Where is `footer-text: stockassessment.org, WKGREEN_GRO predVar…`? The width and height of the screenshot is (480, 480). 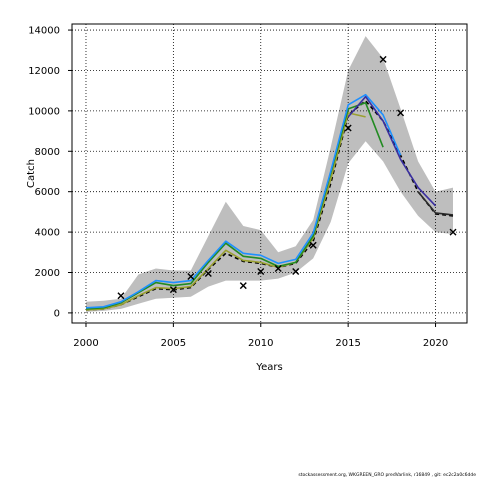
footer-text: stockassessment.org, WKGREEN_GRO predVar… is located at coordinates (387, 475).